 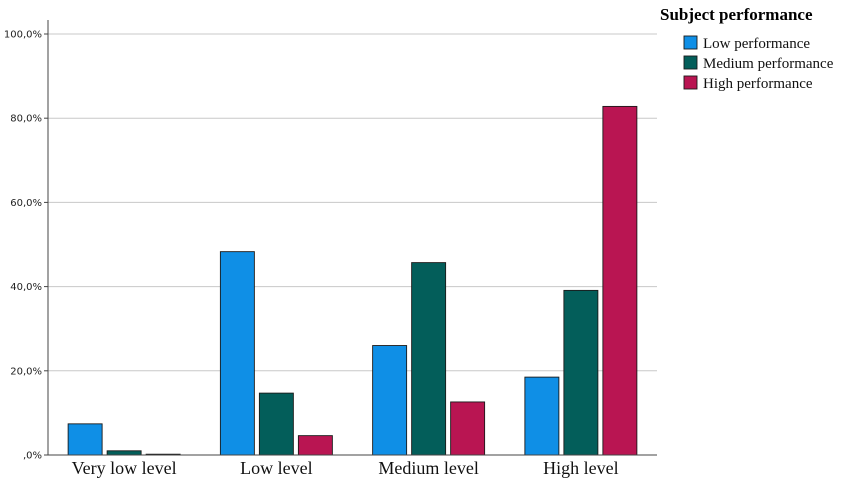 What do you see at coordinates (580, 468) in the screenshot?
I see `x-category-label: High level` at bounding box center [580, 468].